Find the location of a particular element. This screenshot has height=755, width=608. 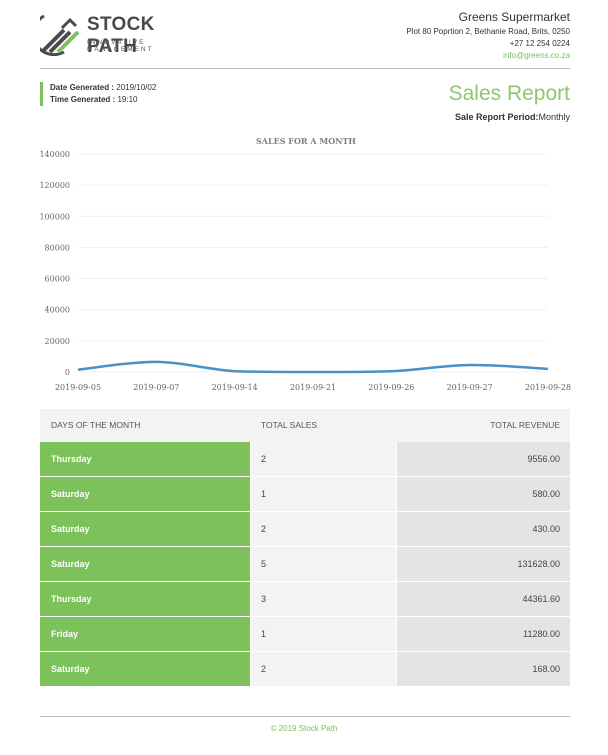

table-row: Saturday 5 131628.00 is located at coordinates (305, 564).